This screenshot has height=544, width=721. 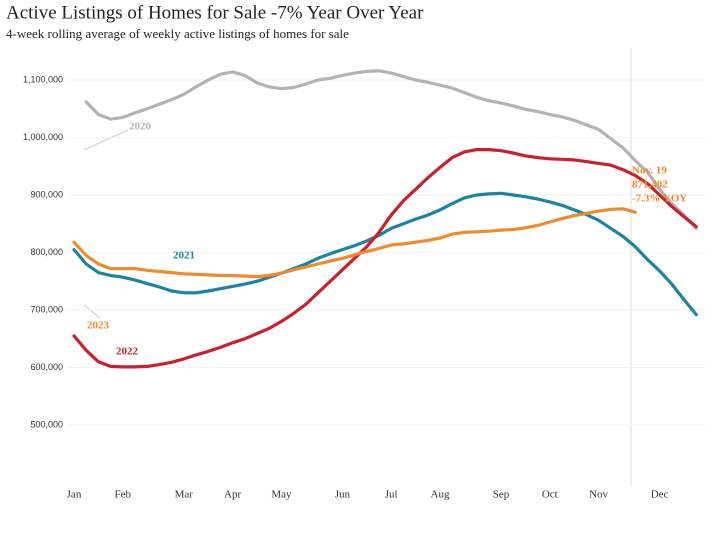 What do you see at coordinates (281, 495) in the screenshot?
I see `x-tick-label: May` at bounding box center [281, 495].